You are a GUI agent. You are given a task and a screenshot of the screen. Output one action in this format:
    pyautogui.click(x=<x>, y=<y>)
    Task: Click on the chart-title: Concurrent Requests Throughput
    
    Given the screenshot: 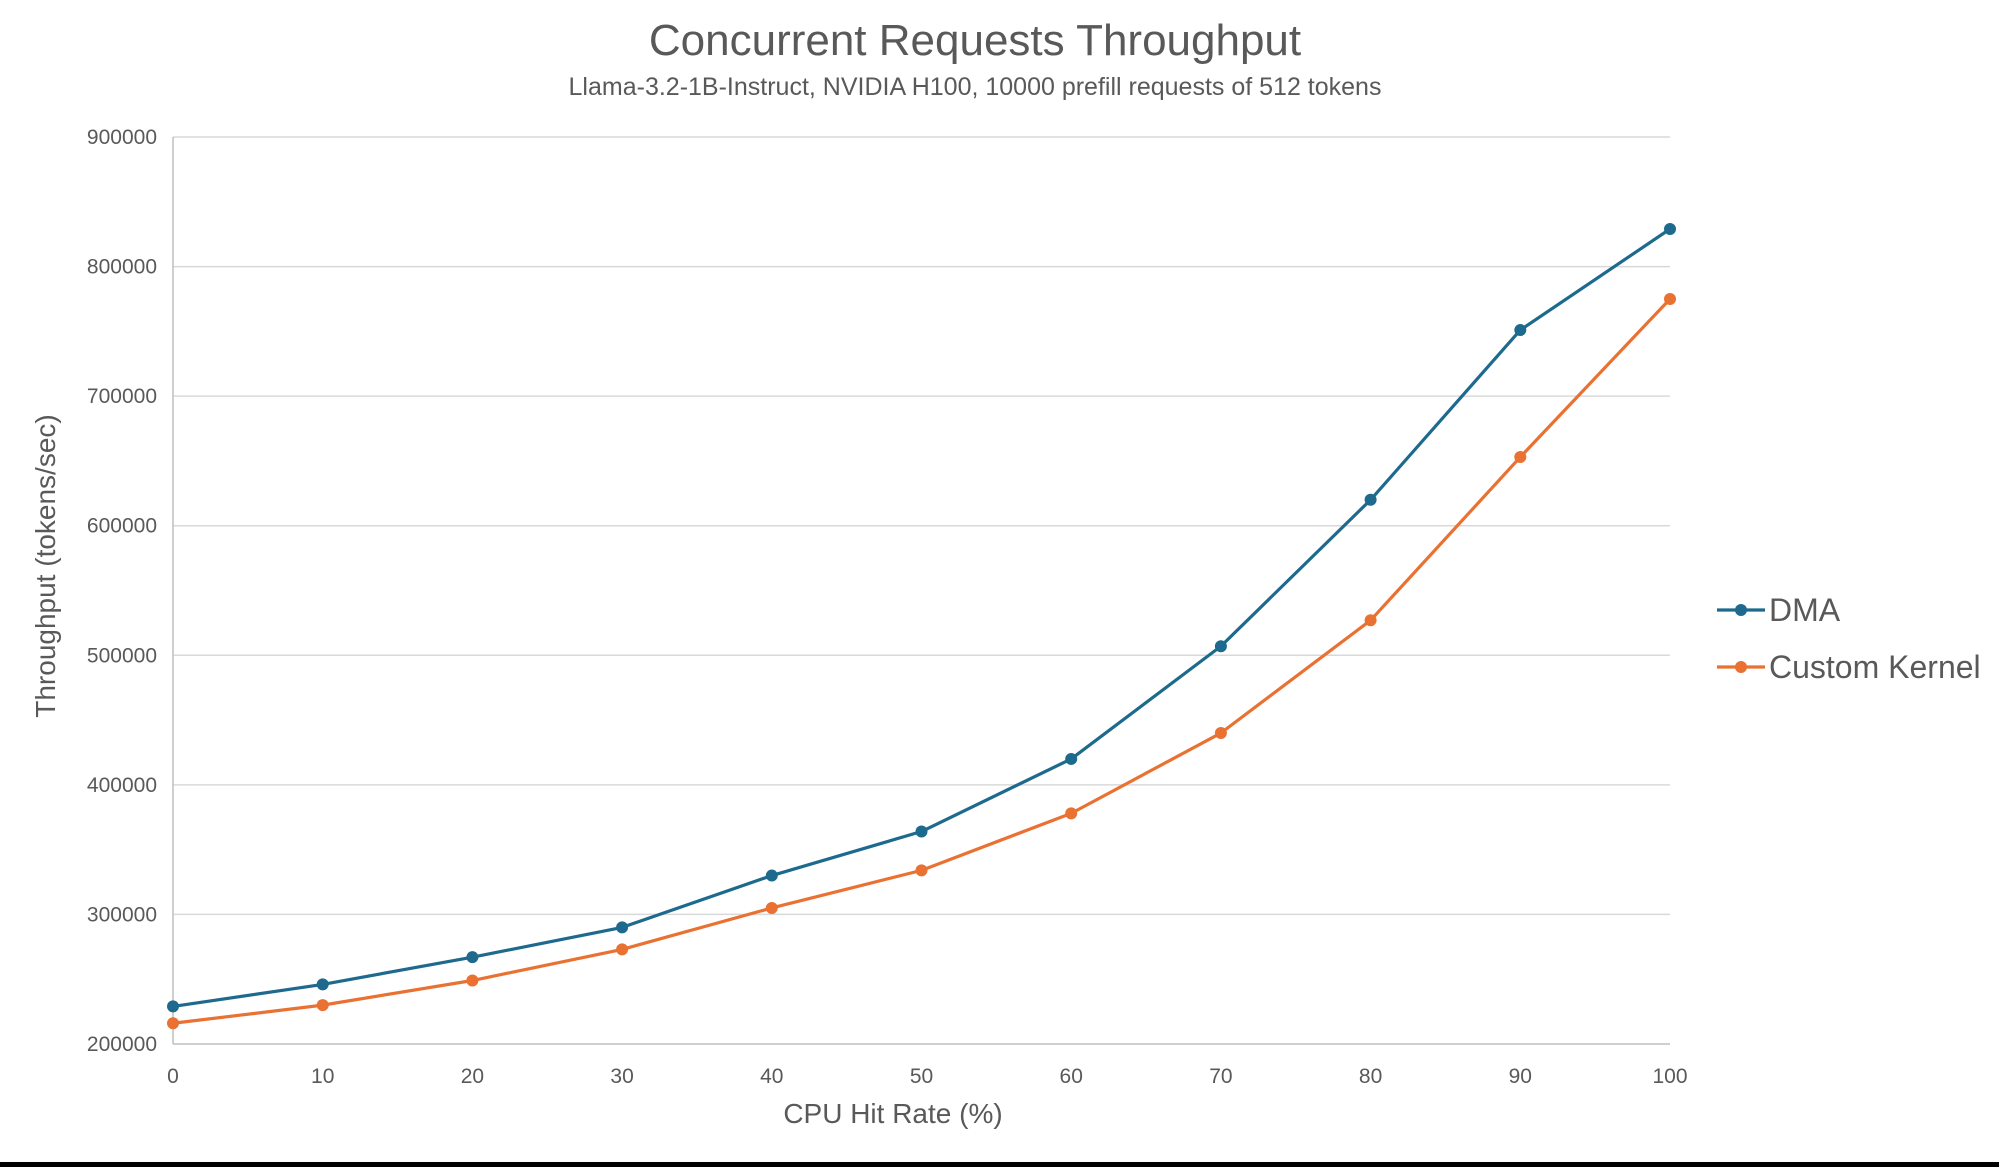 What is the action you would take?
    pyautogui.click(x=975, y=40)
    